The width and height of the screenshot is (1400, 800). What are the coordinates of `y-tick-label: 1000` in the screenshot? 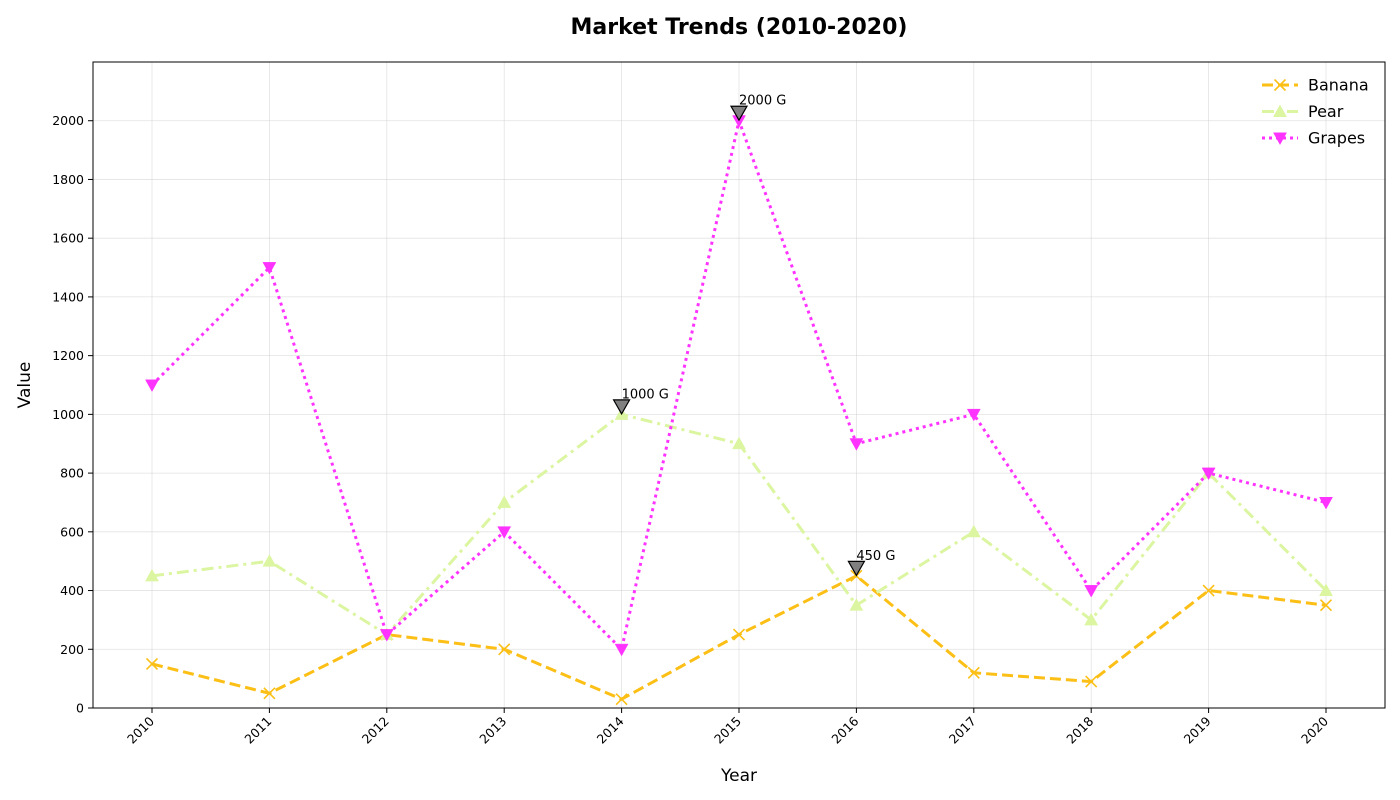 It's located at (68, 414).